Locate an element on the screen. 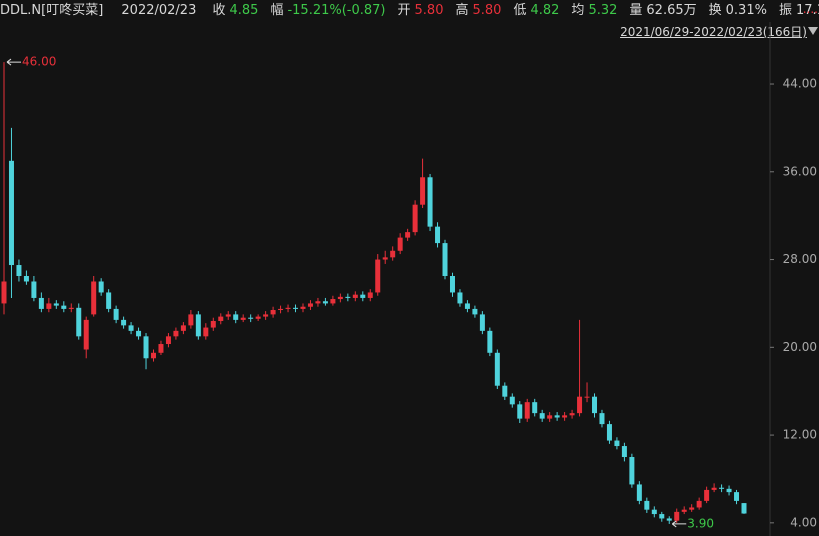  field-value: 5.80 is located at coordinates (429, 10).